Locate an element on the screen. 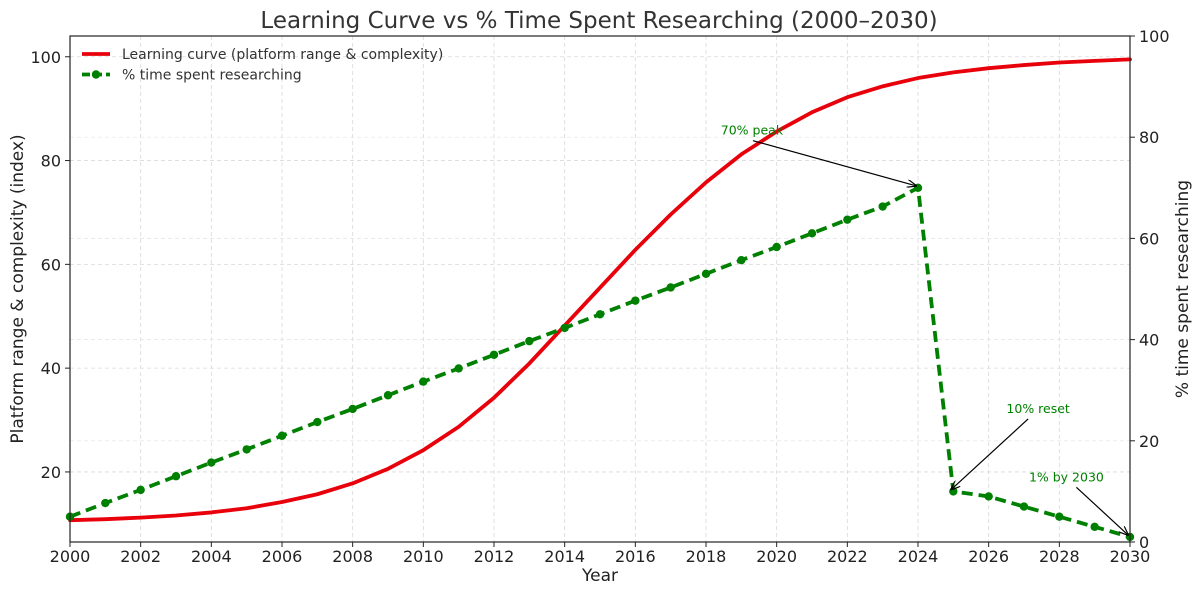 The image size is (1200, 595). x-tick-label: 2018 is located at coordinates (706, 556).